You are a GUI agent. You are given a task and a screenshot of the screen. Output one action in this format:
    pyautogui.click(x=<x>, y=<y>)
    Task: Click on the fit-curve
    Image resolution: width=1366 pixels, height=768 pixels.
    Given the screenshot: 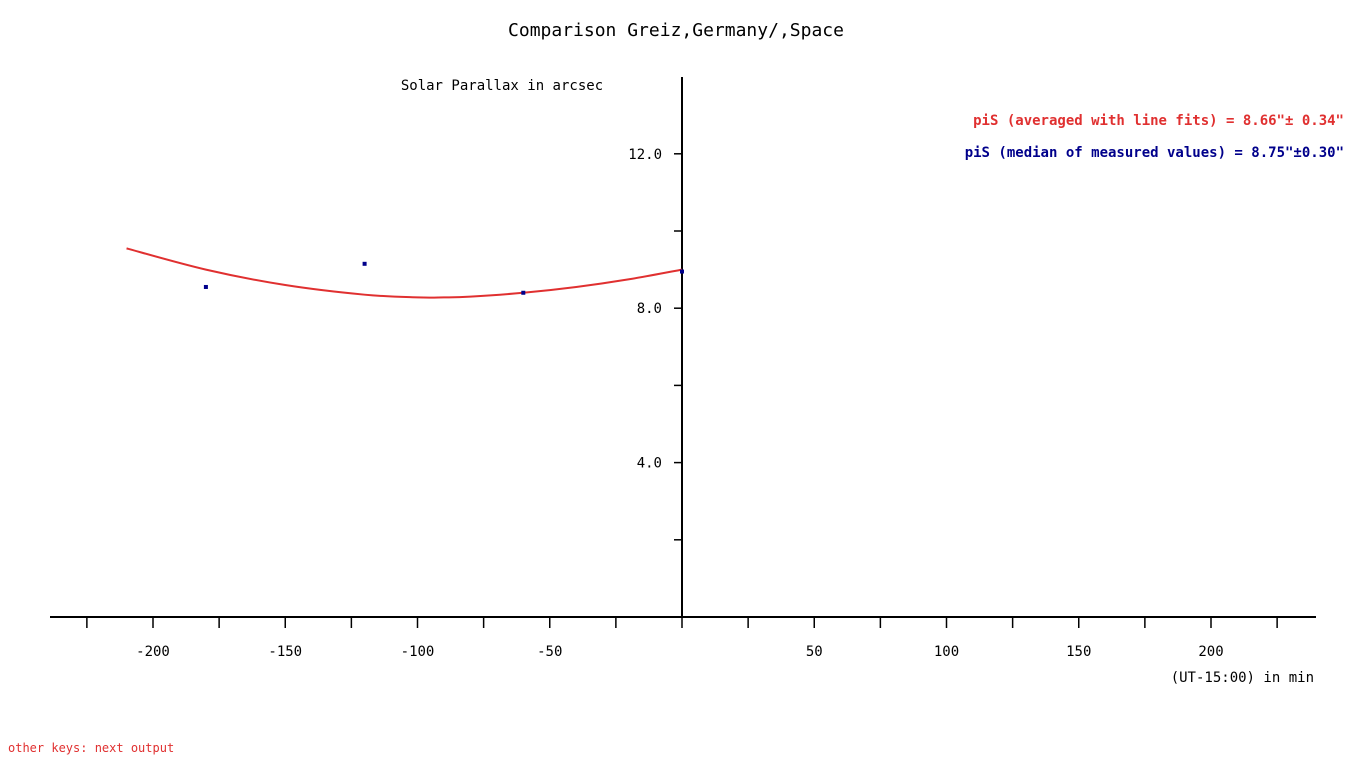 What is the action you would take?
    pyautogui.click(x=404, y=273)
    